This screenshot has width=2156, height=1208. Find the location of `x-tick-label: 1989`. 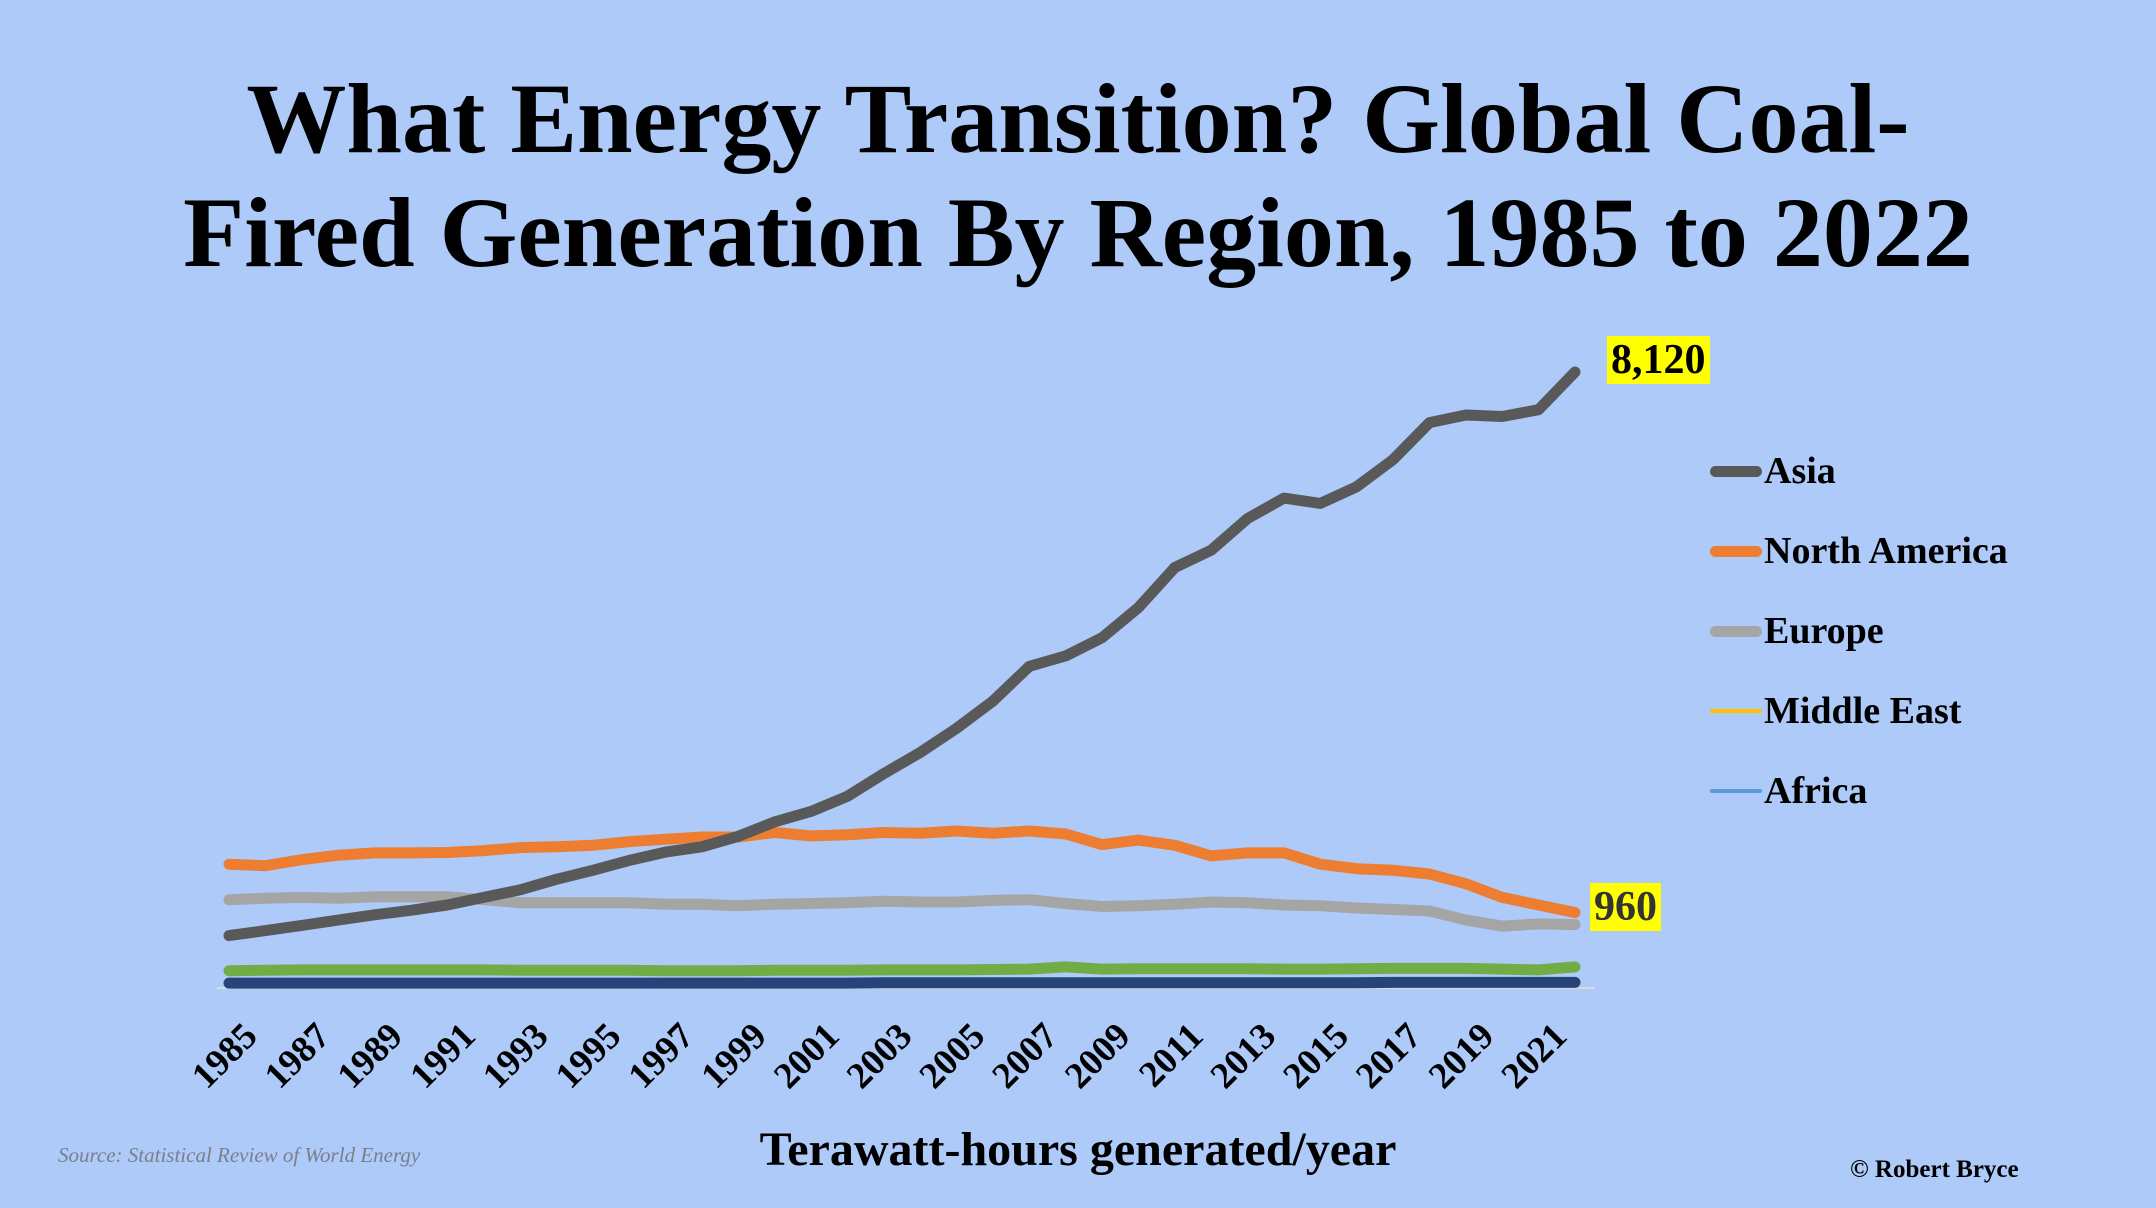

x-tick-label: 1989 is located at coordinates (370, 1055).